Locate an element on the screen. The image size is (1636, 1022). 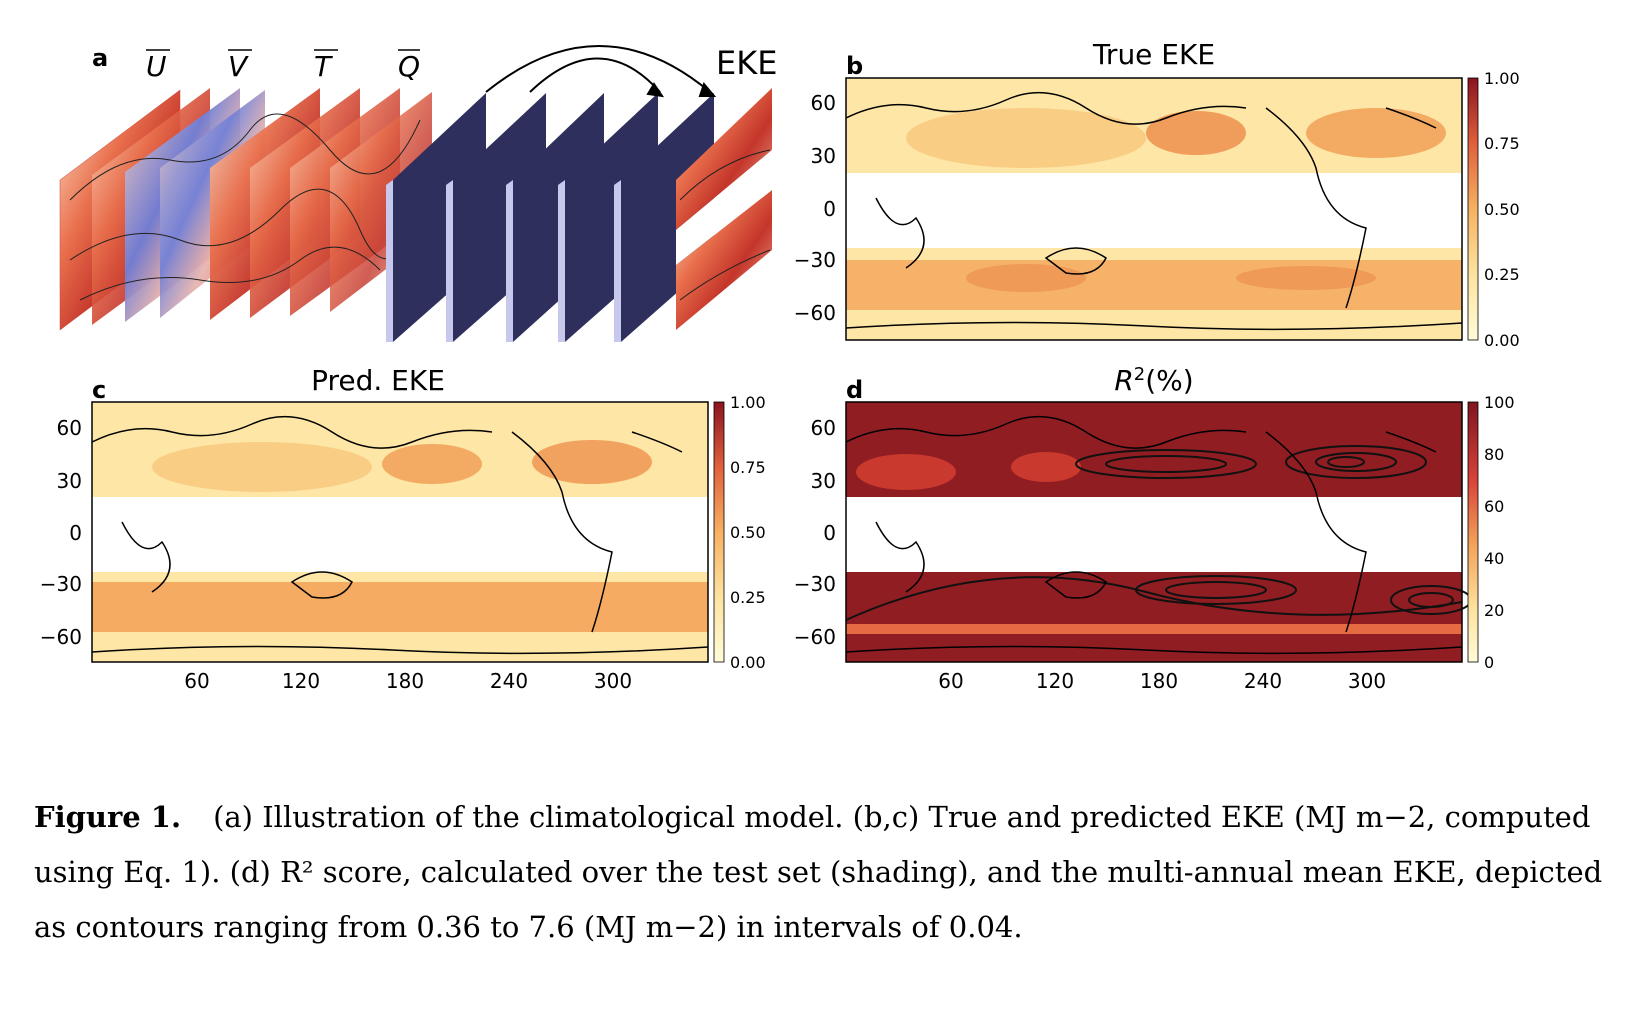
input-field-stack is located at coordinates (245, 209).